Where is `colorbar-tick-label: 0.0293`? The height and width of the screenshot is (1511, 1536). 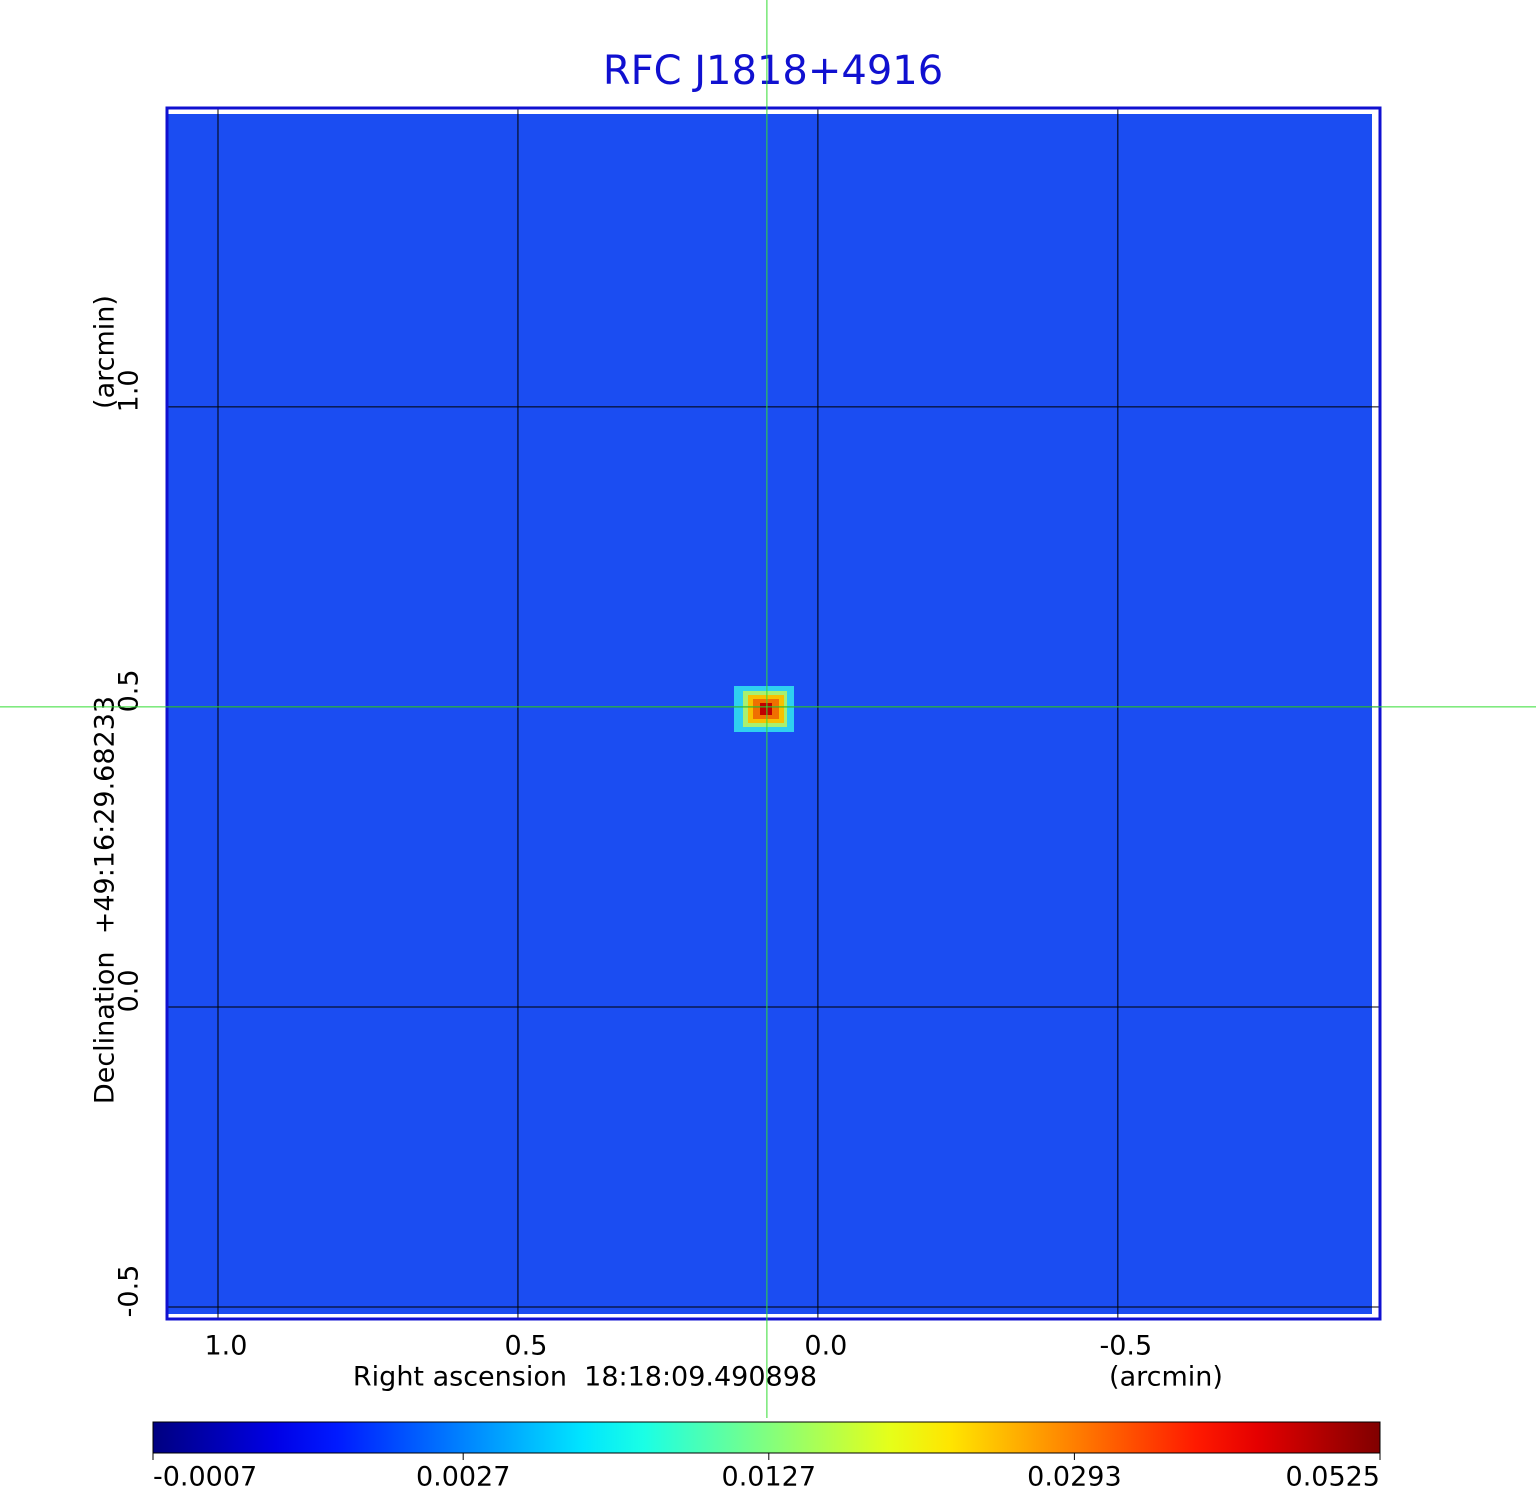 colorbar-tick-label: 0.0293 is located at coordinates (1074, 1477).